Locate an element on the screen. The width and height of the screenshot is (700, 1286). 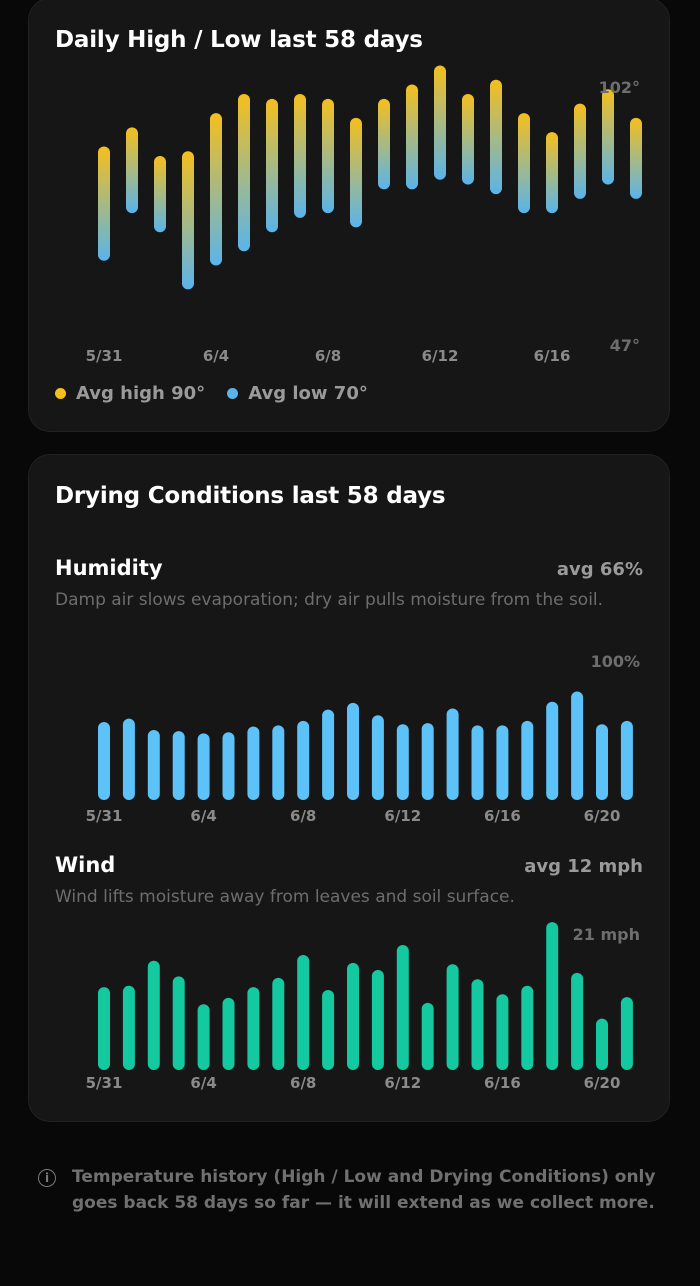
legend-avg-high: Avg high 90° is located at coordinates (130, 393).